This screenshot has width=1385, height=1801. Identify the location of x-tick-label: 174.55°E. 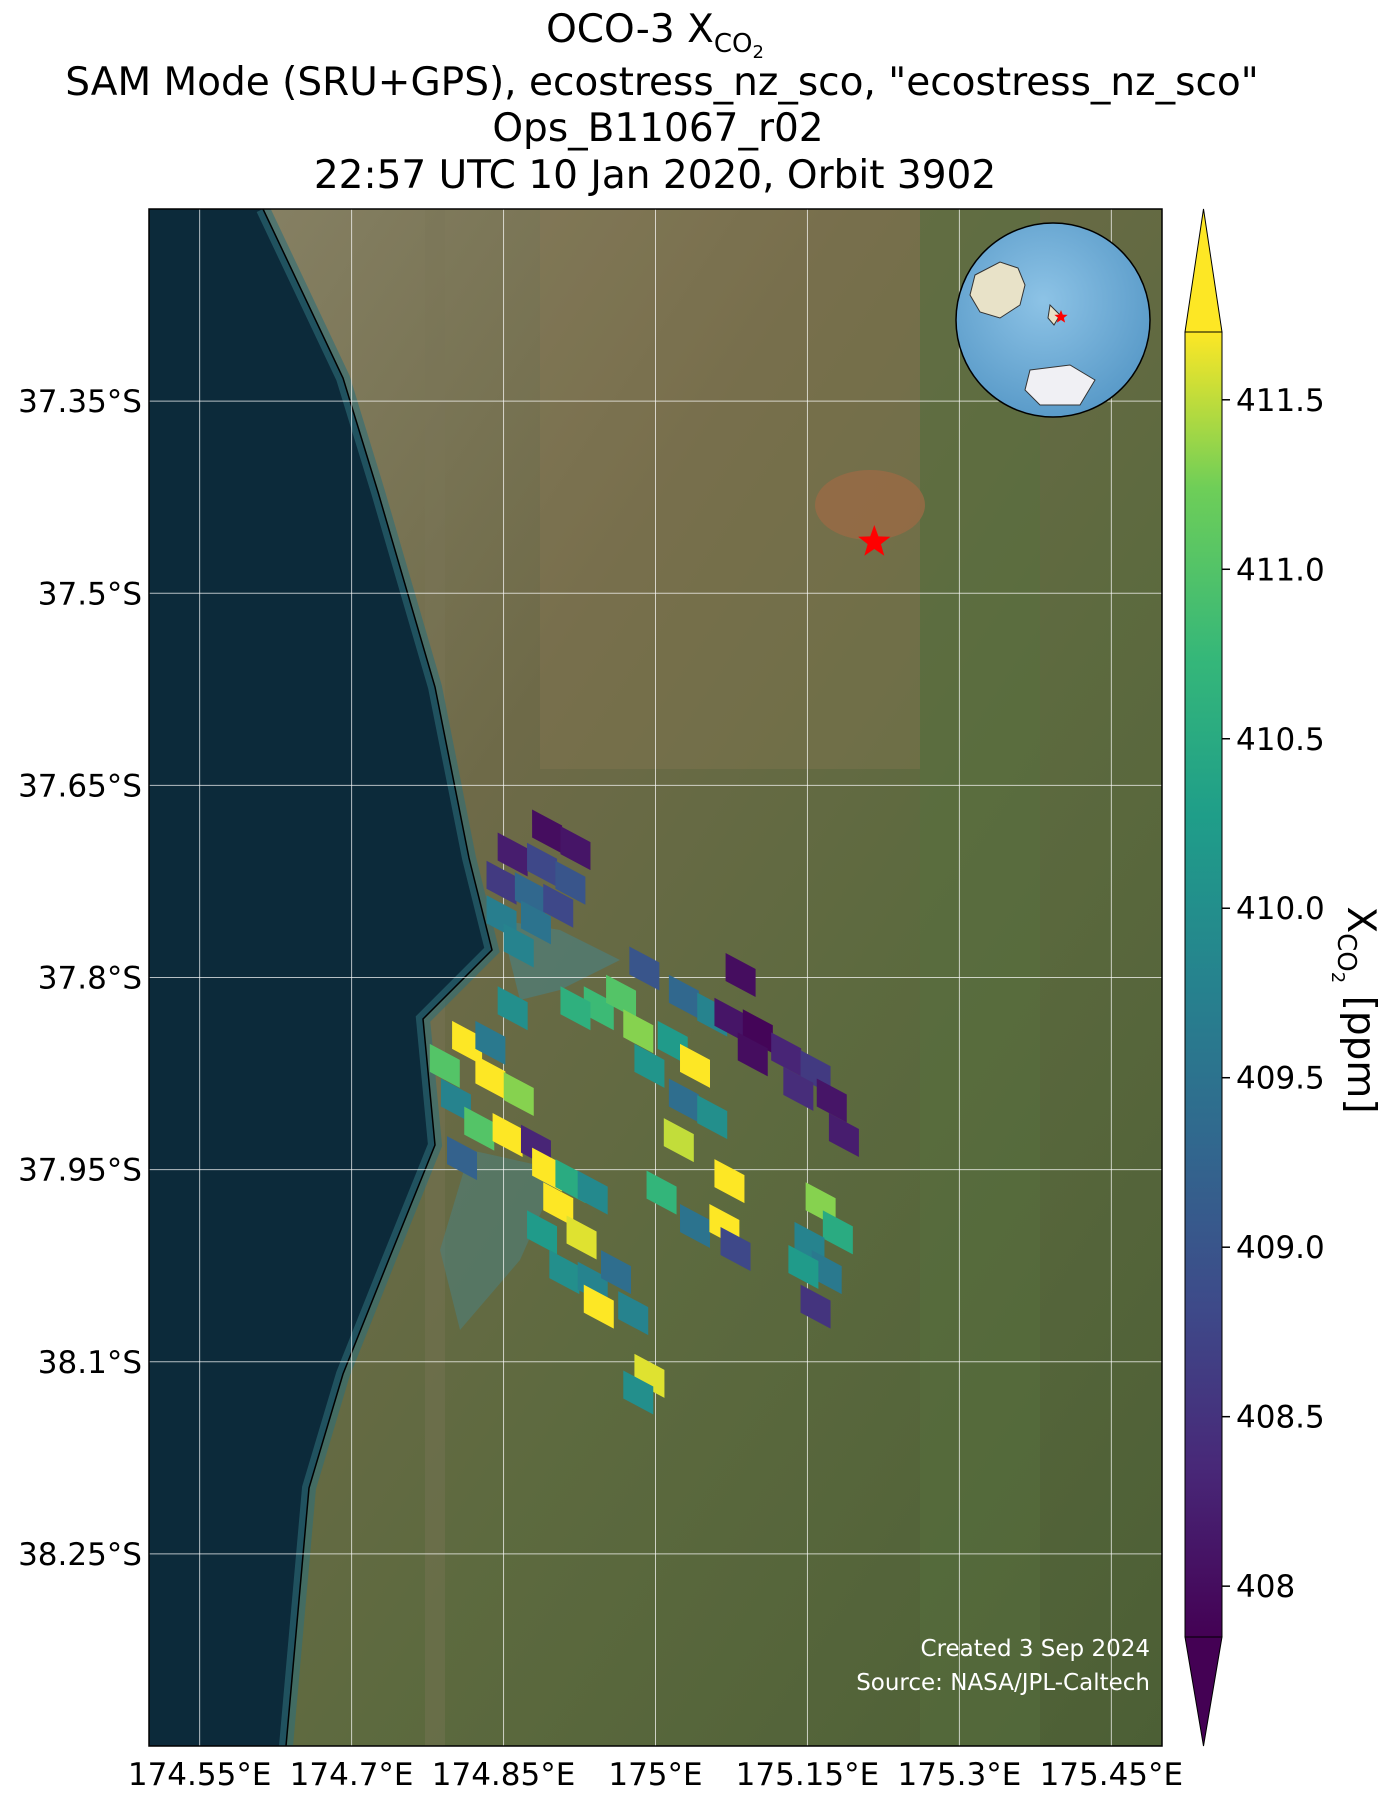
(200, 1775).